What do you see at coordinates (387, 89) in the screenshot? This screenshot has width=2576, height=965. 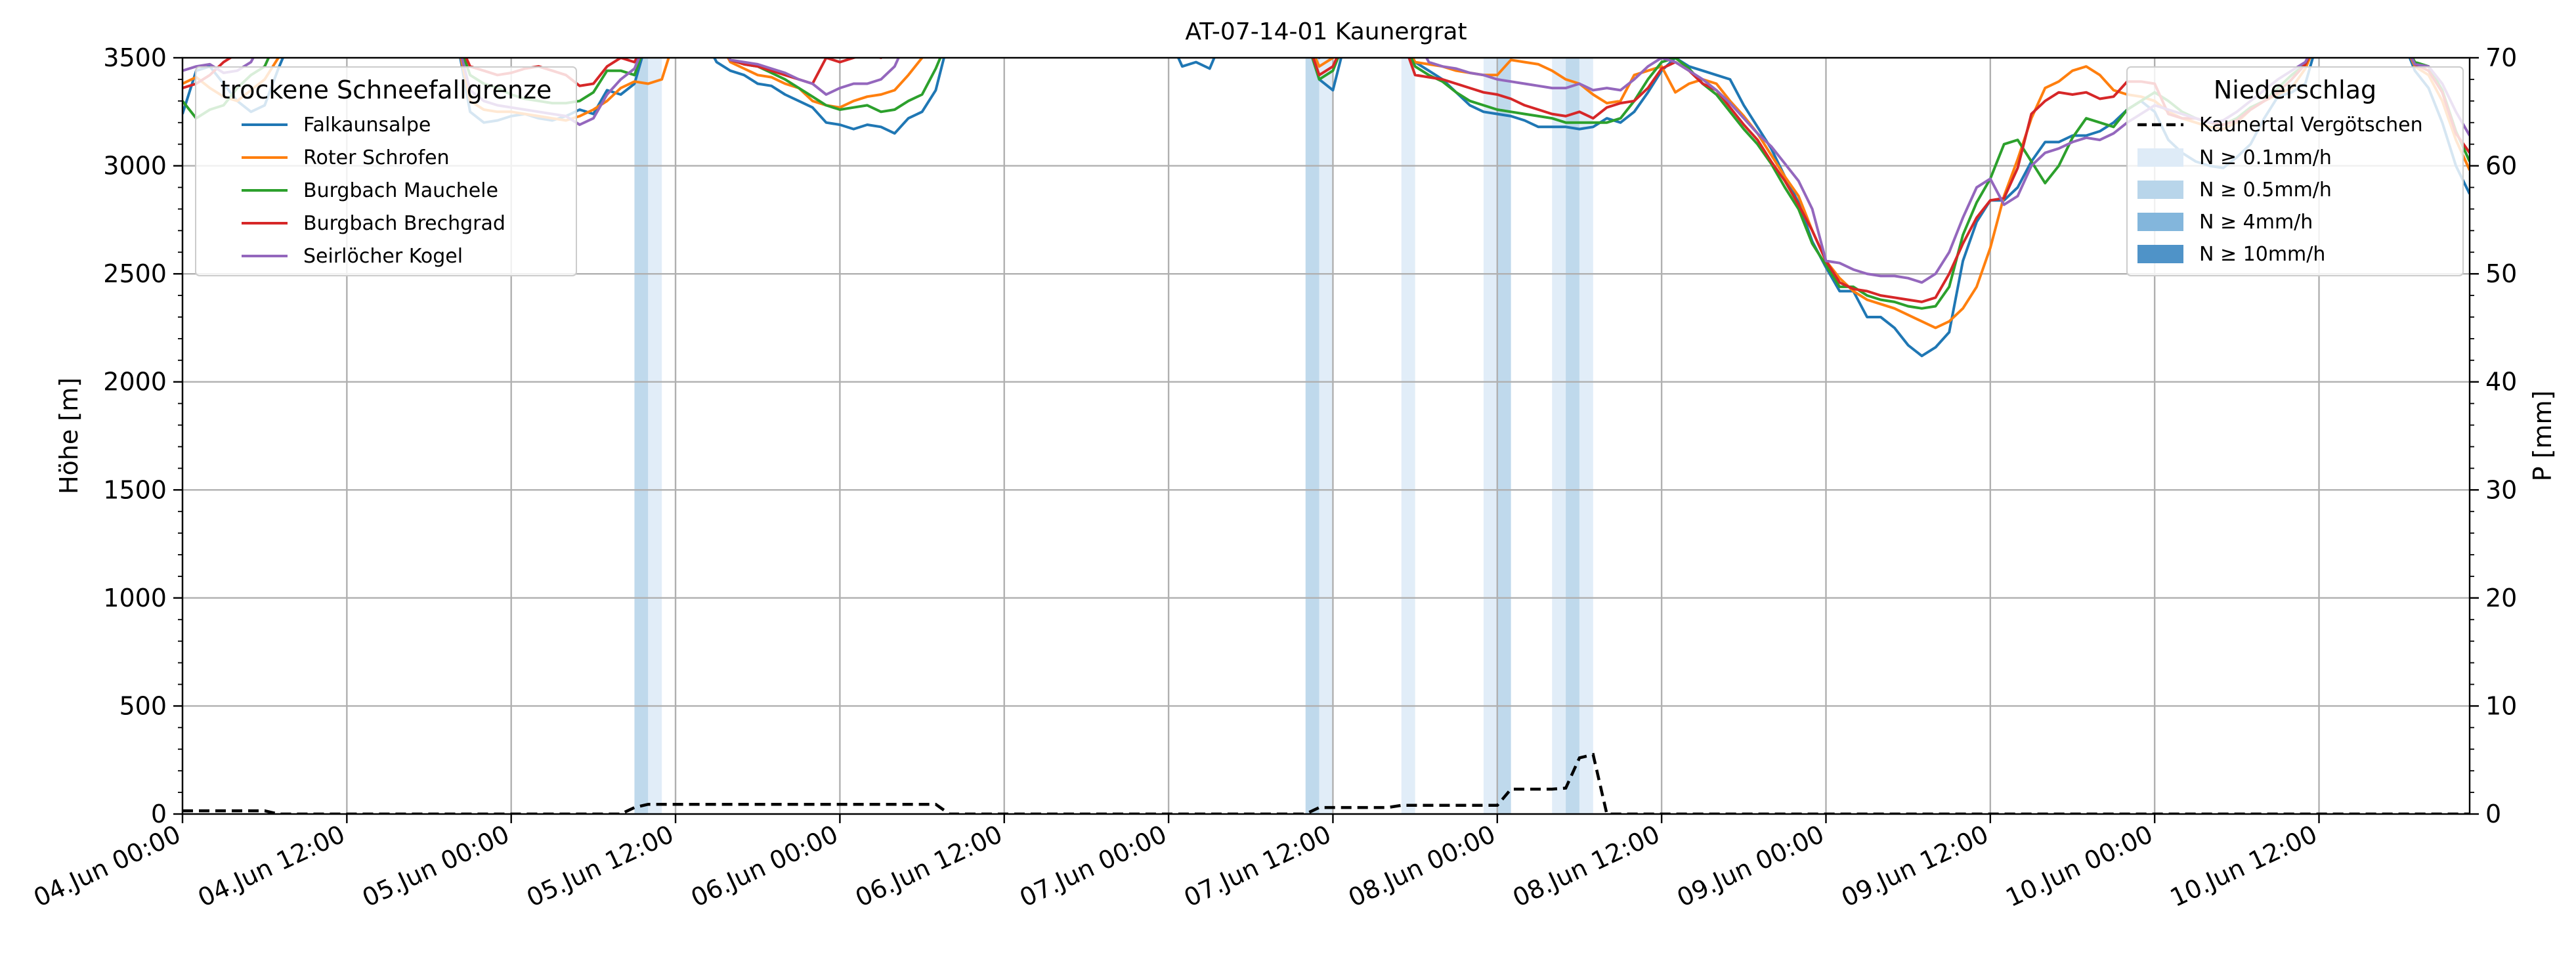 I see `legend-snowfall-title: trockene Schneefallgrenze` at bounding box center [387, 89].